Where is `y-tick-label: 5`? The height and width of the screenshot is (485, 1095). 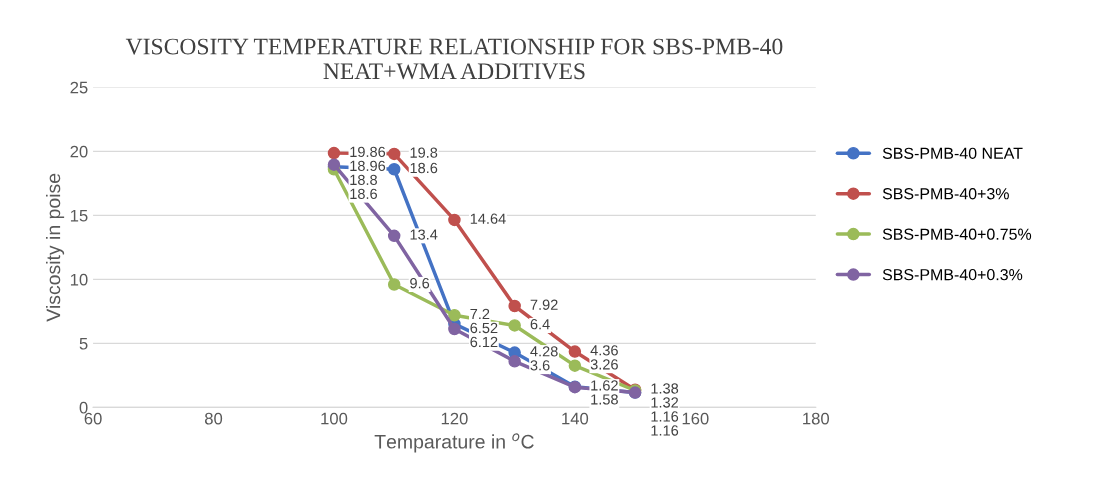
y-tick-label: 5 is located at coordinates (83, 343).